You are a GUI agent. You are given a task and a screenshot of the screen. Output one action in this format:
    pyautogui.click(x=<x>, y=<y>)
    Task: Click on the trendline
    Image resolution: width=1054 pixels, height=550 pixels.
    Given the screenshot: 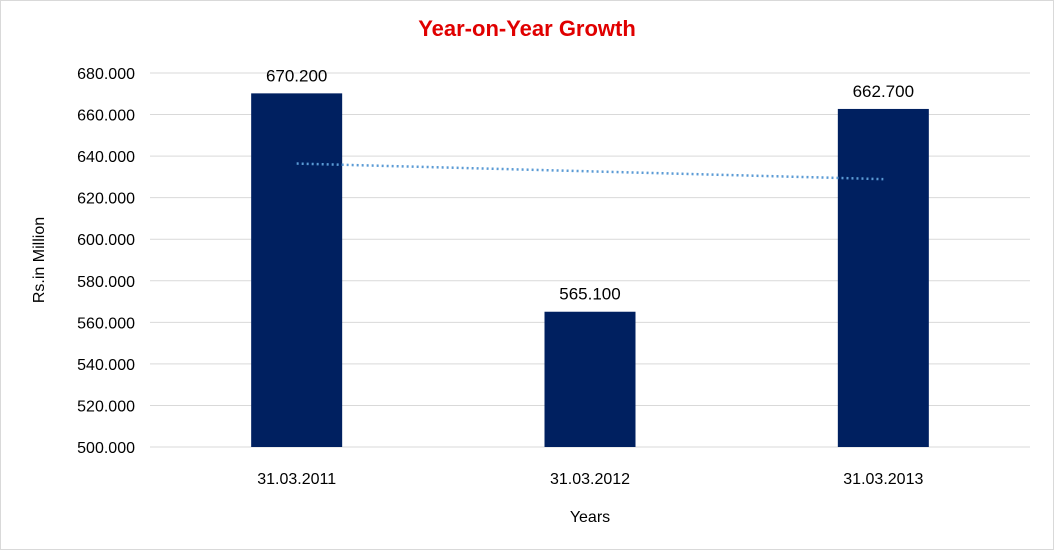 What is the action you would take?
    pyautogui.click(x=590, y=171)
    